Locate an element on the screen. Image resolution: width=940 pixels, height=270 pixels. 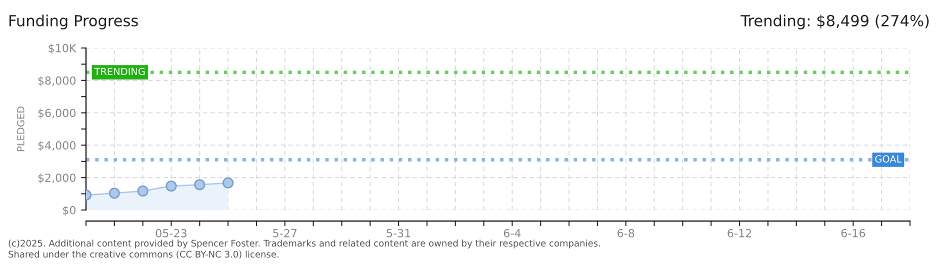
x-tick-label: 5-27 is located at coordinates (285, 233).